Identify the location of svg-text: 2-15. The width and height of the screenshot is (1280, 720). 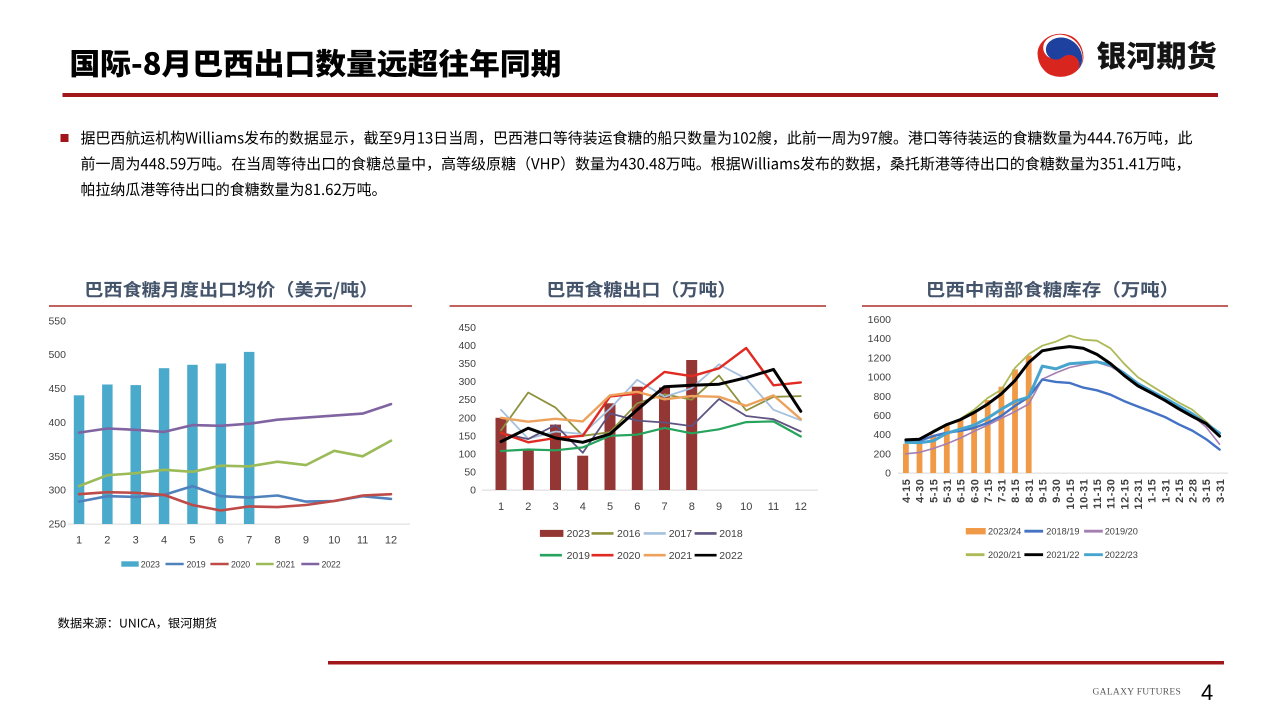
(1180, 491).